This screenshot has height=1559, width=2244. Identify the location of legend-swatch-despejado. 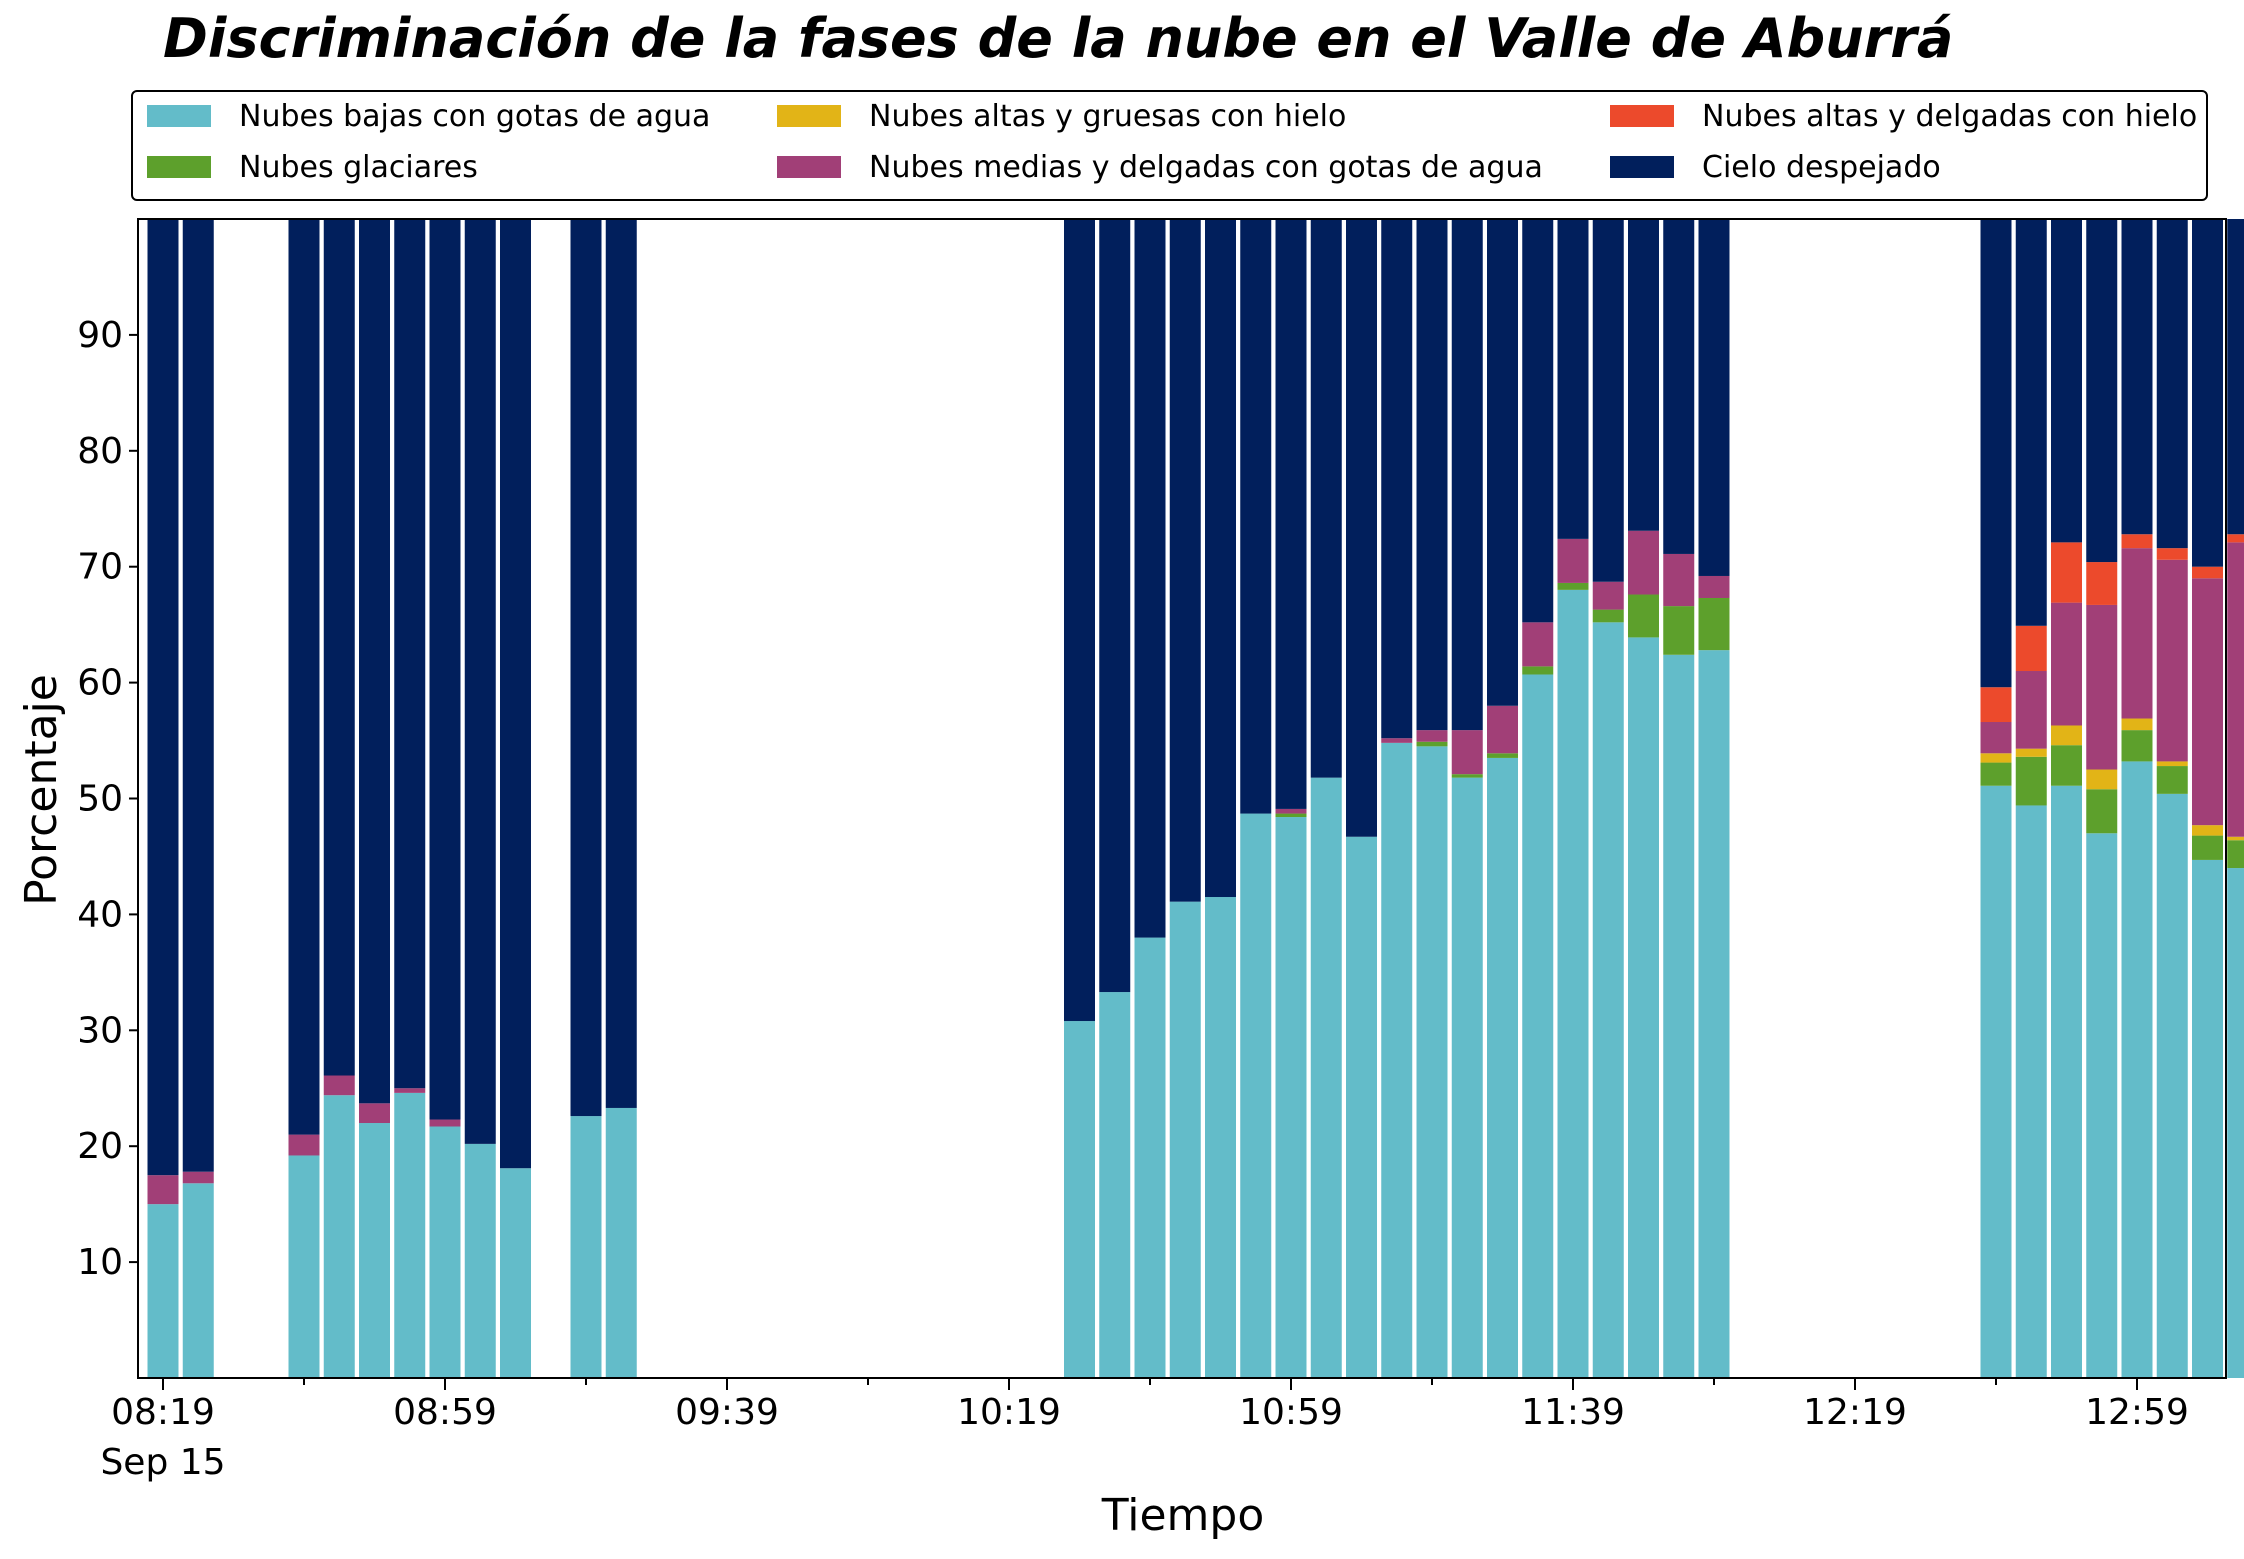
(1642, 167).